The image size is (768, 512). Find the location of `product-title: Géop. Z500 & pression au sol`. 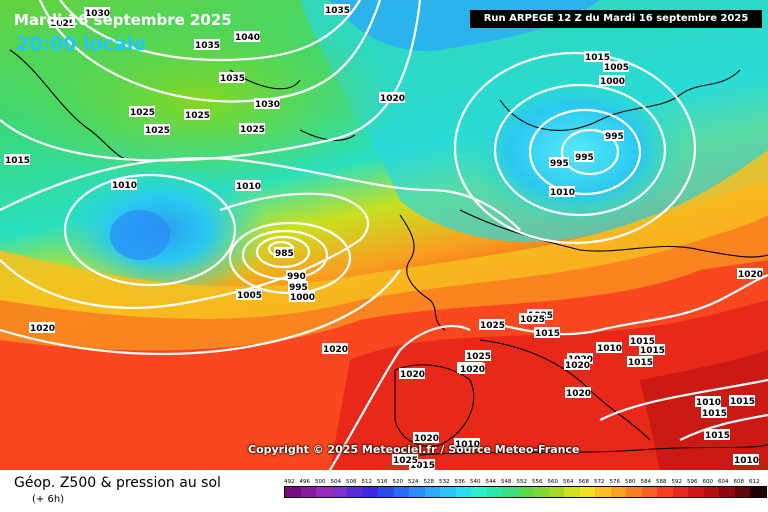

product-title: Géop. Z500 & pression au sol is located at coordinates (117, 483).